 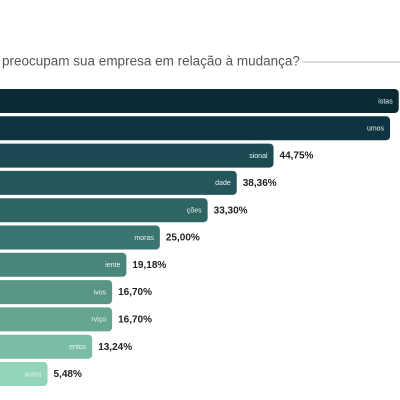 What do you see at coordinates (183, 238) in the screenshot?
I see `value-label: 25,00%` at bounding box center [183, 238].